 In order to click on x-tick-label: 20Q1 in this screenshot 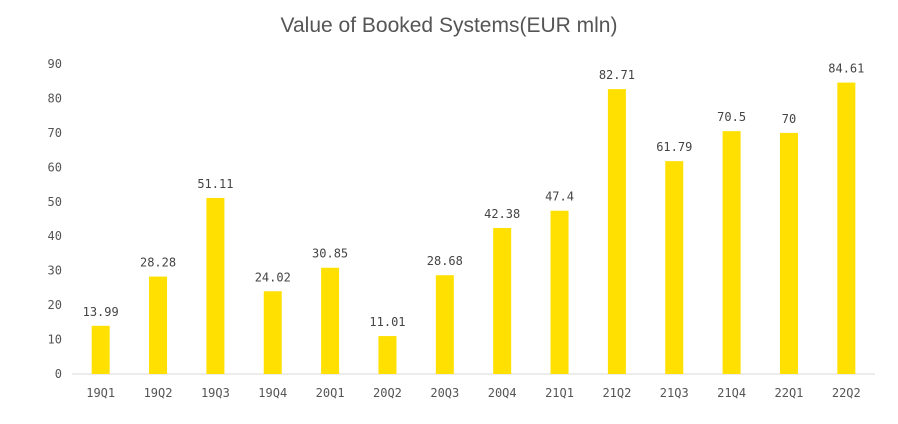, I will do `click(330, 393)`.